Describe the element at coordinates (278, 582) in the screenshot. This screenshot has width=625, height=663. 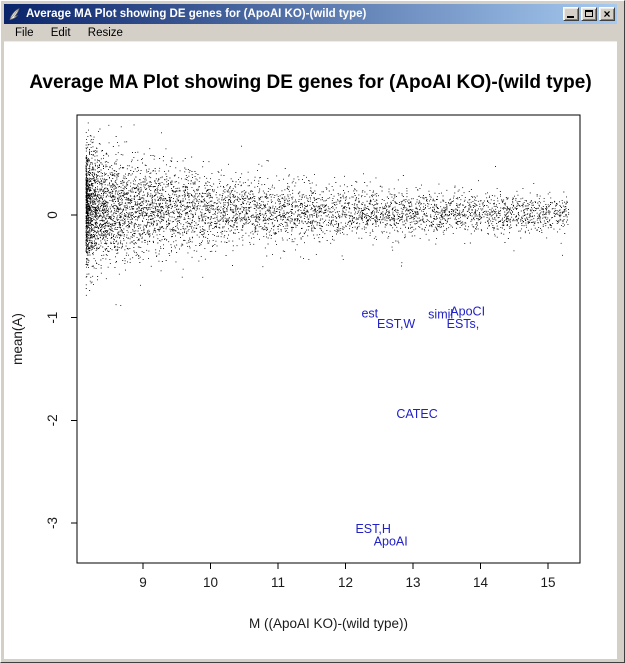
I see `x-tick-label: 11` at that location.